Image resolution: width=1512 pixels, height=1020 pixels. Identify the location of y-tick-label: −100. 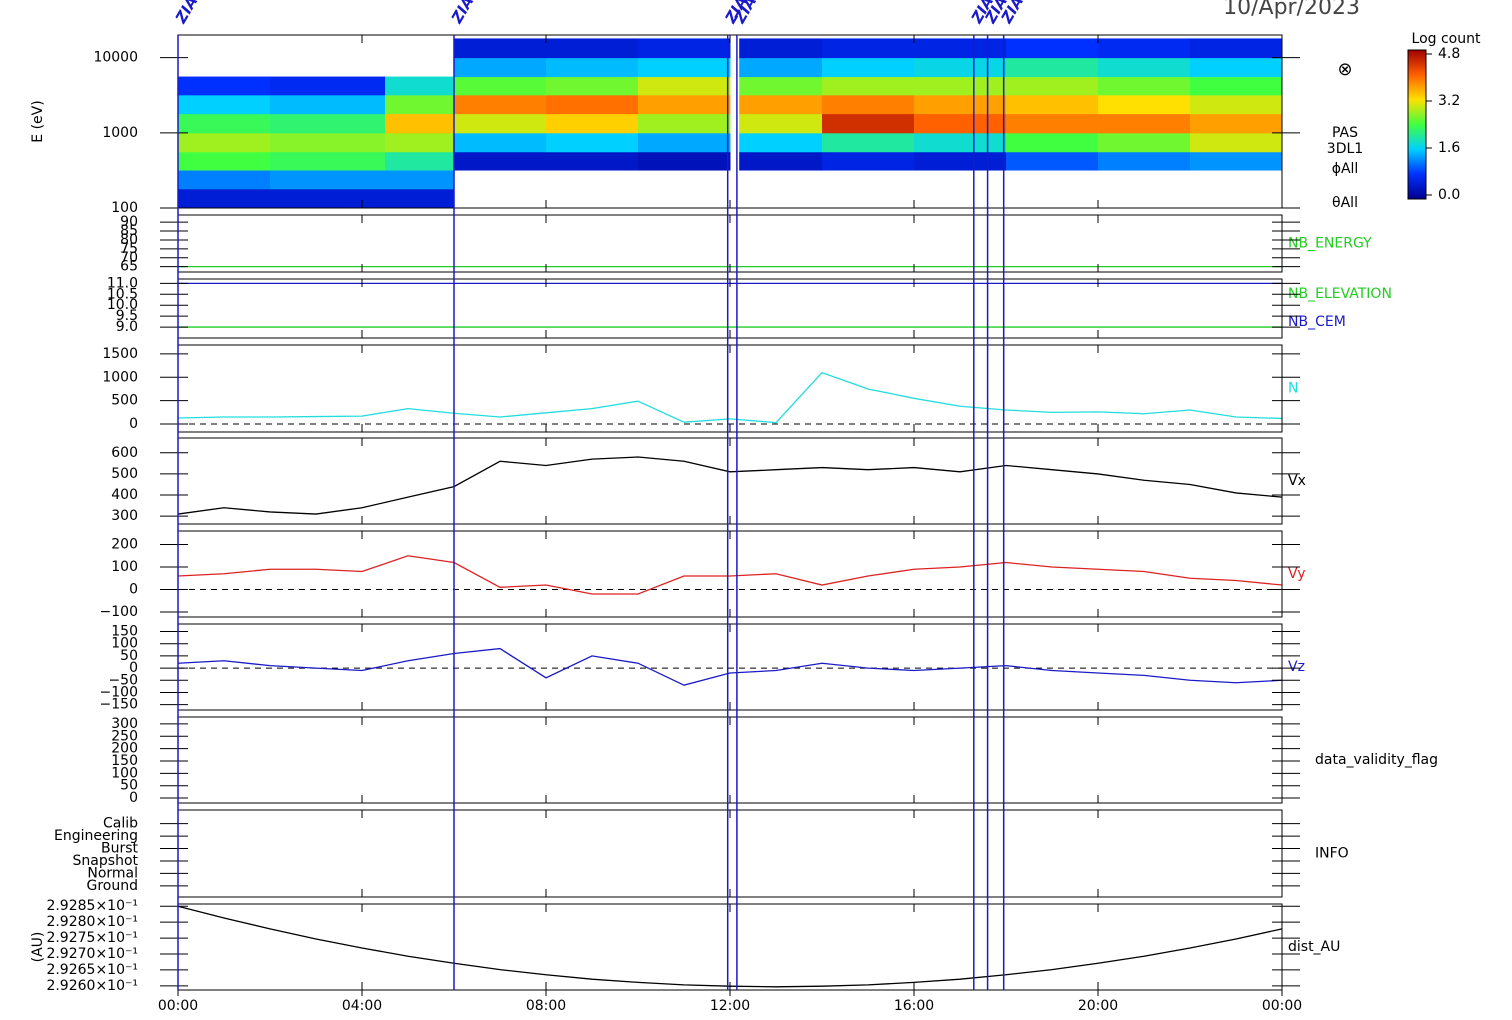
(119, 692).